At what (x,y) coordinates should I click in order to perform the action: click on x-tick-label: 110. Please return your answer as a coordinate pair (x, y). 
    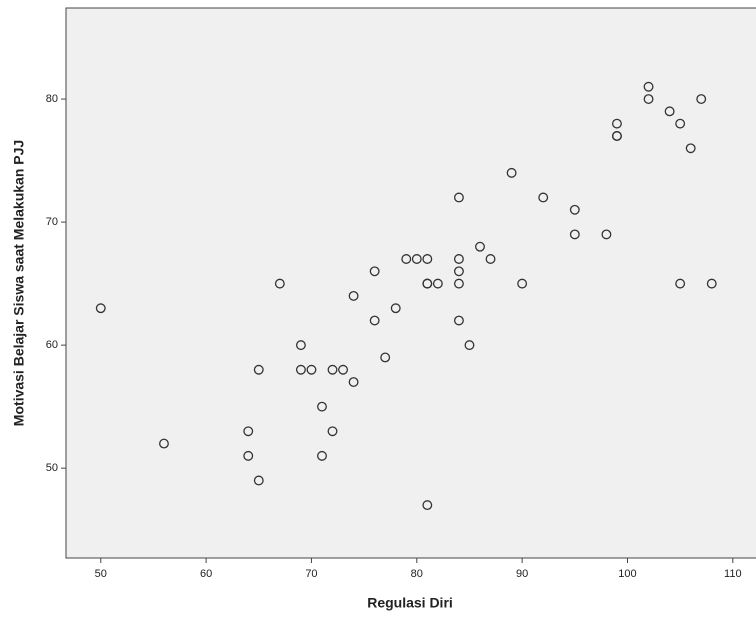
    Looking at the image, I should click on (733, 574).